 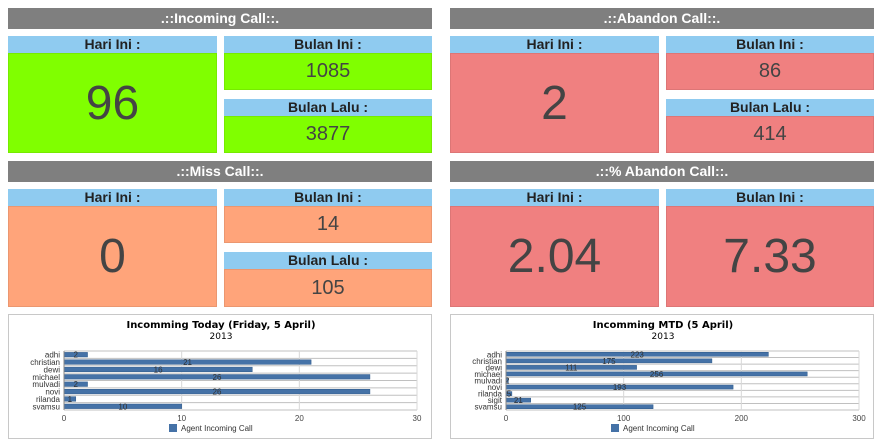 I want to click on data-label: 16, so click(x=158, y=369).